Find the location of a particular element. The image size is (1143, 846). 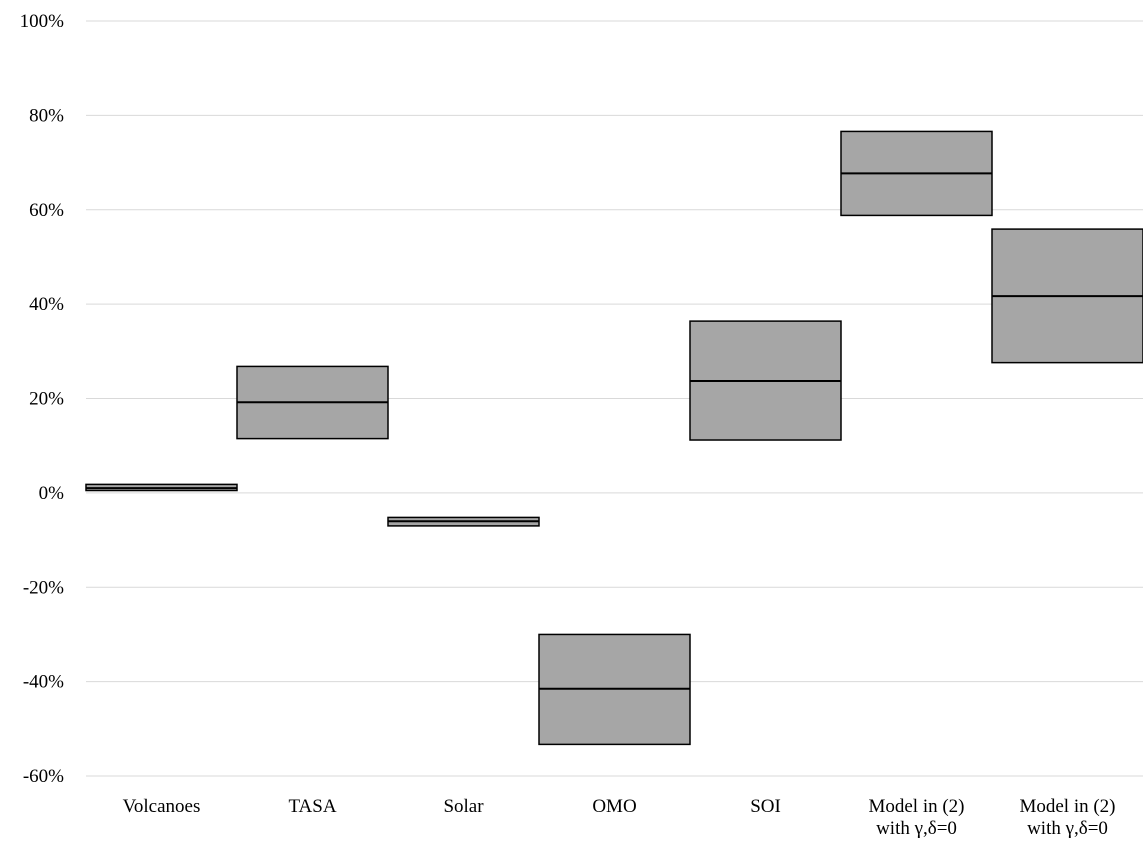

y-tick-label: 20% is located at coordinates (46, 399).